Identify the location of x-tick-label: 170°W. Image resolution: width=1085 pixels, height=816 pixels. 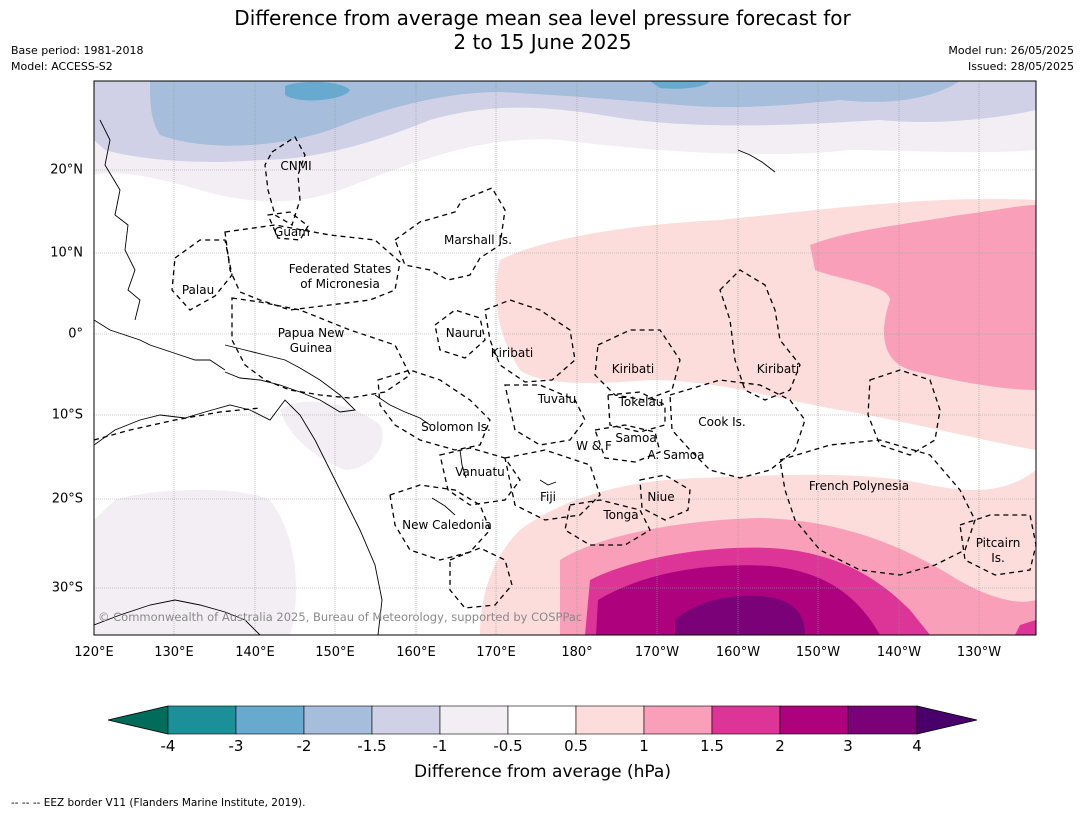
(657, 652).